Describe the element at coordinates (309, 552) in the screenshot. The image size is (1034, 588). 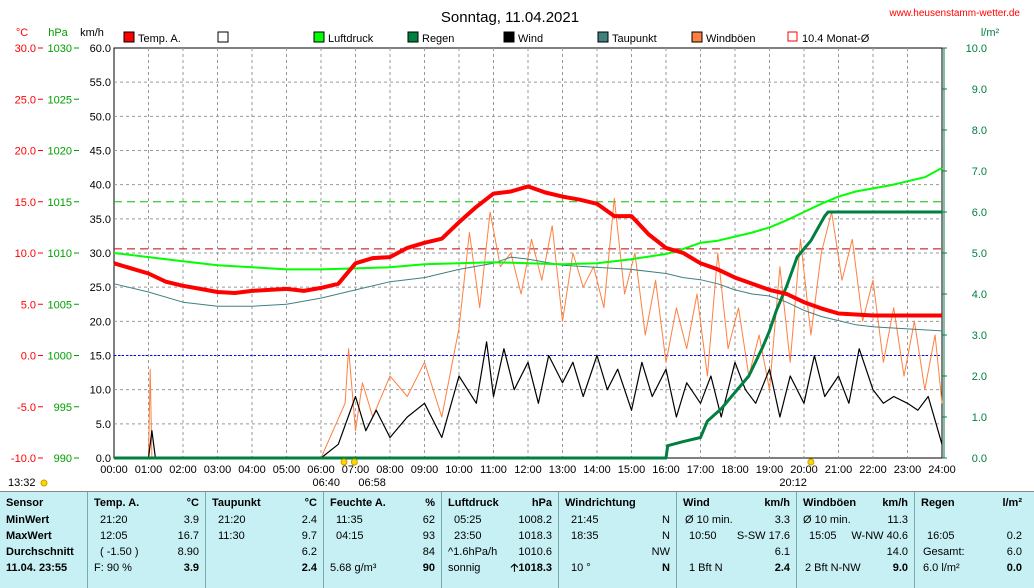
I see `cell: 6.2` at that location.